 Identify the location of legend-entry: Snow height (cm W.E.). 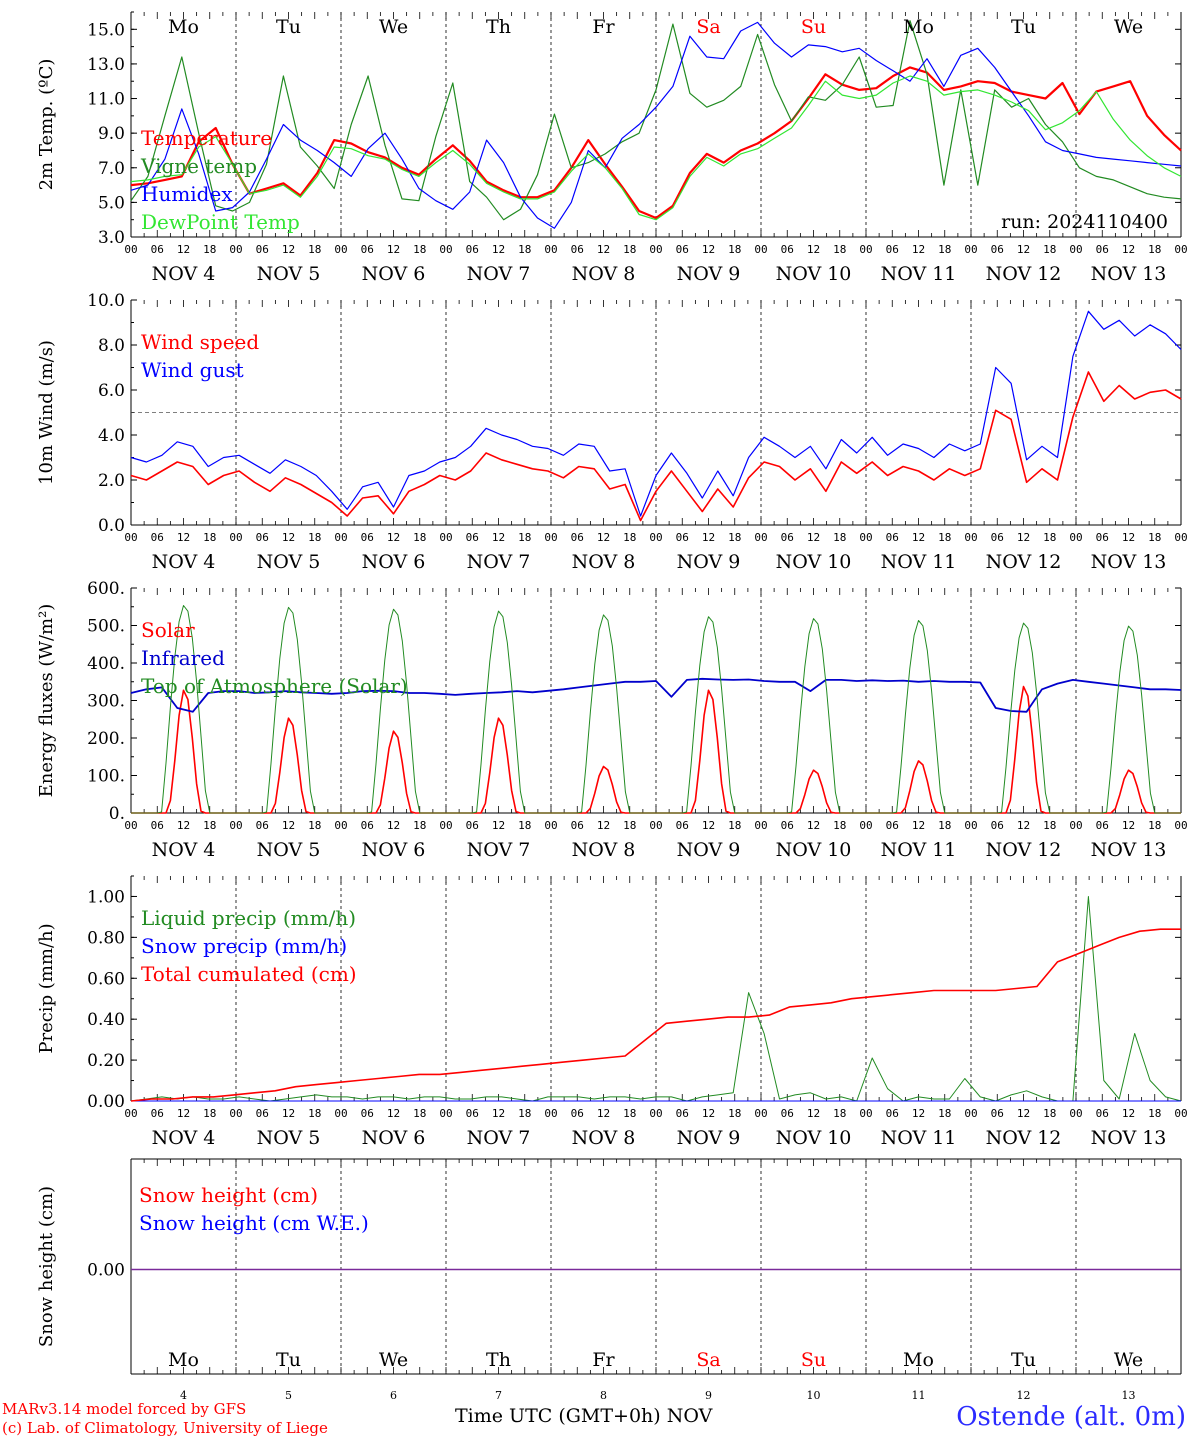
(254, 1223).